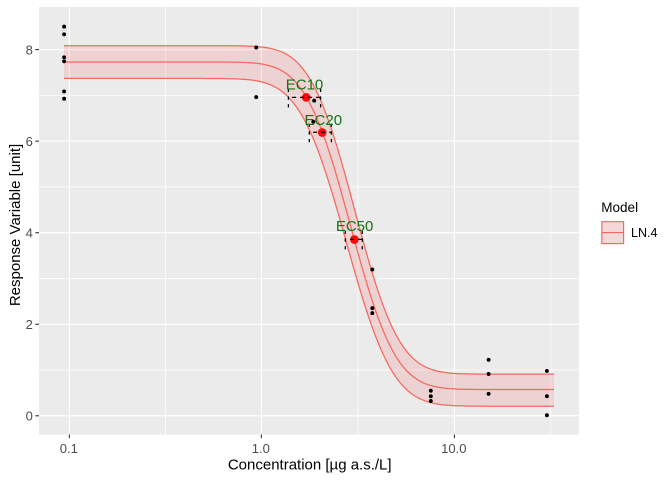 This screenshot has width=672, height=485. Describe the element at coordinates (324, 120) in the screenshot. I see `svg-text: EC20` at that location.